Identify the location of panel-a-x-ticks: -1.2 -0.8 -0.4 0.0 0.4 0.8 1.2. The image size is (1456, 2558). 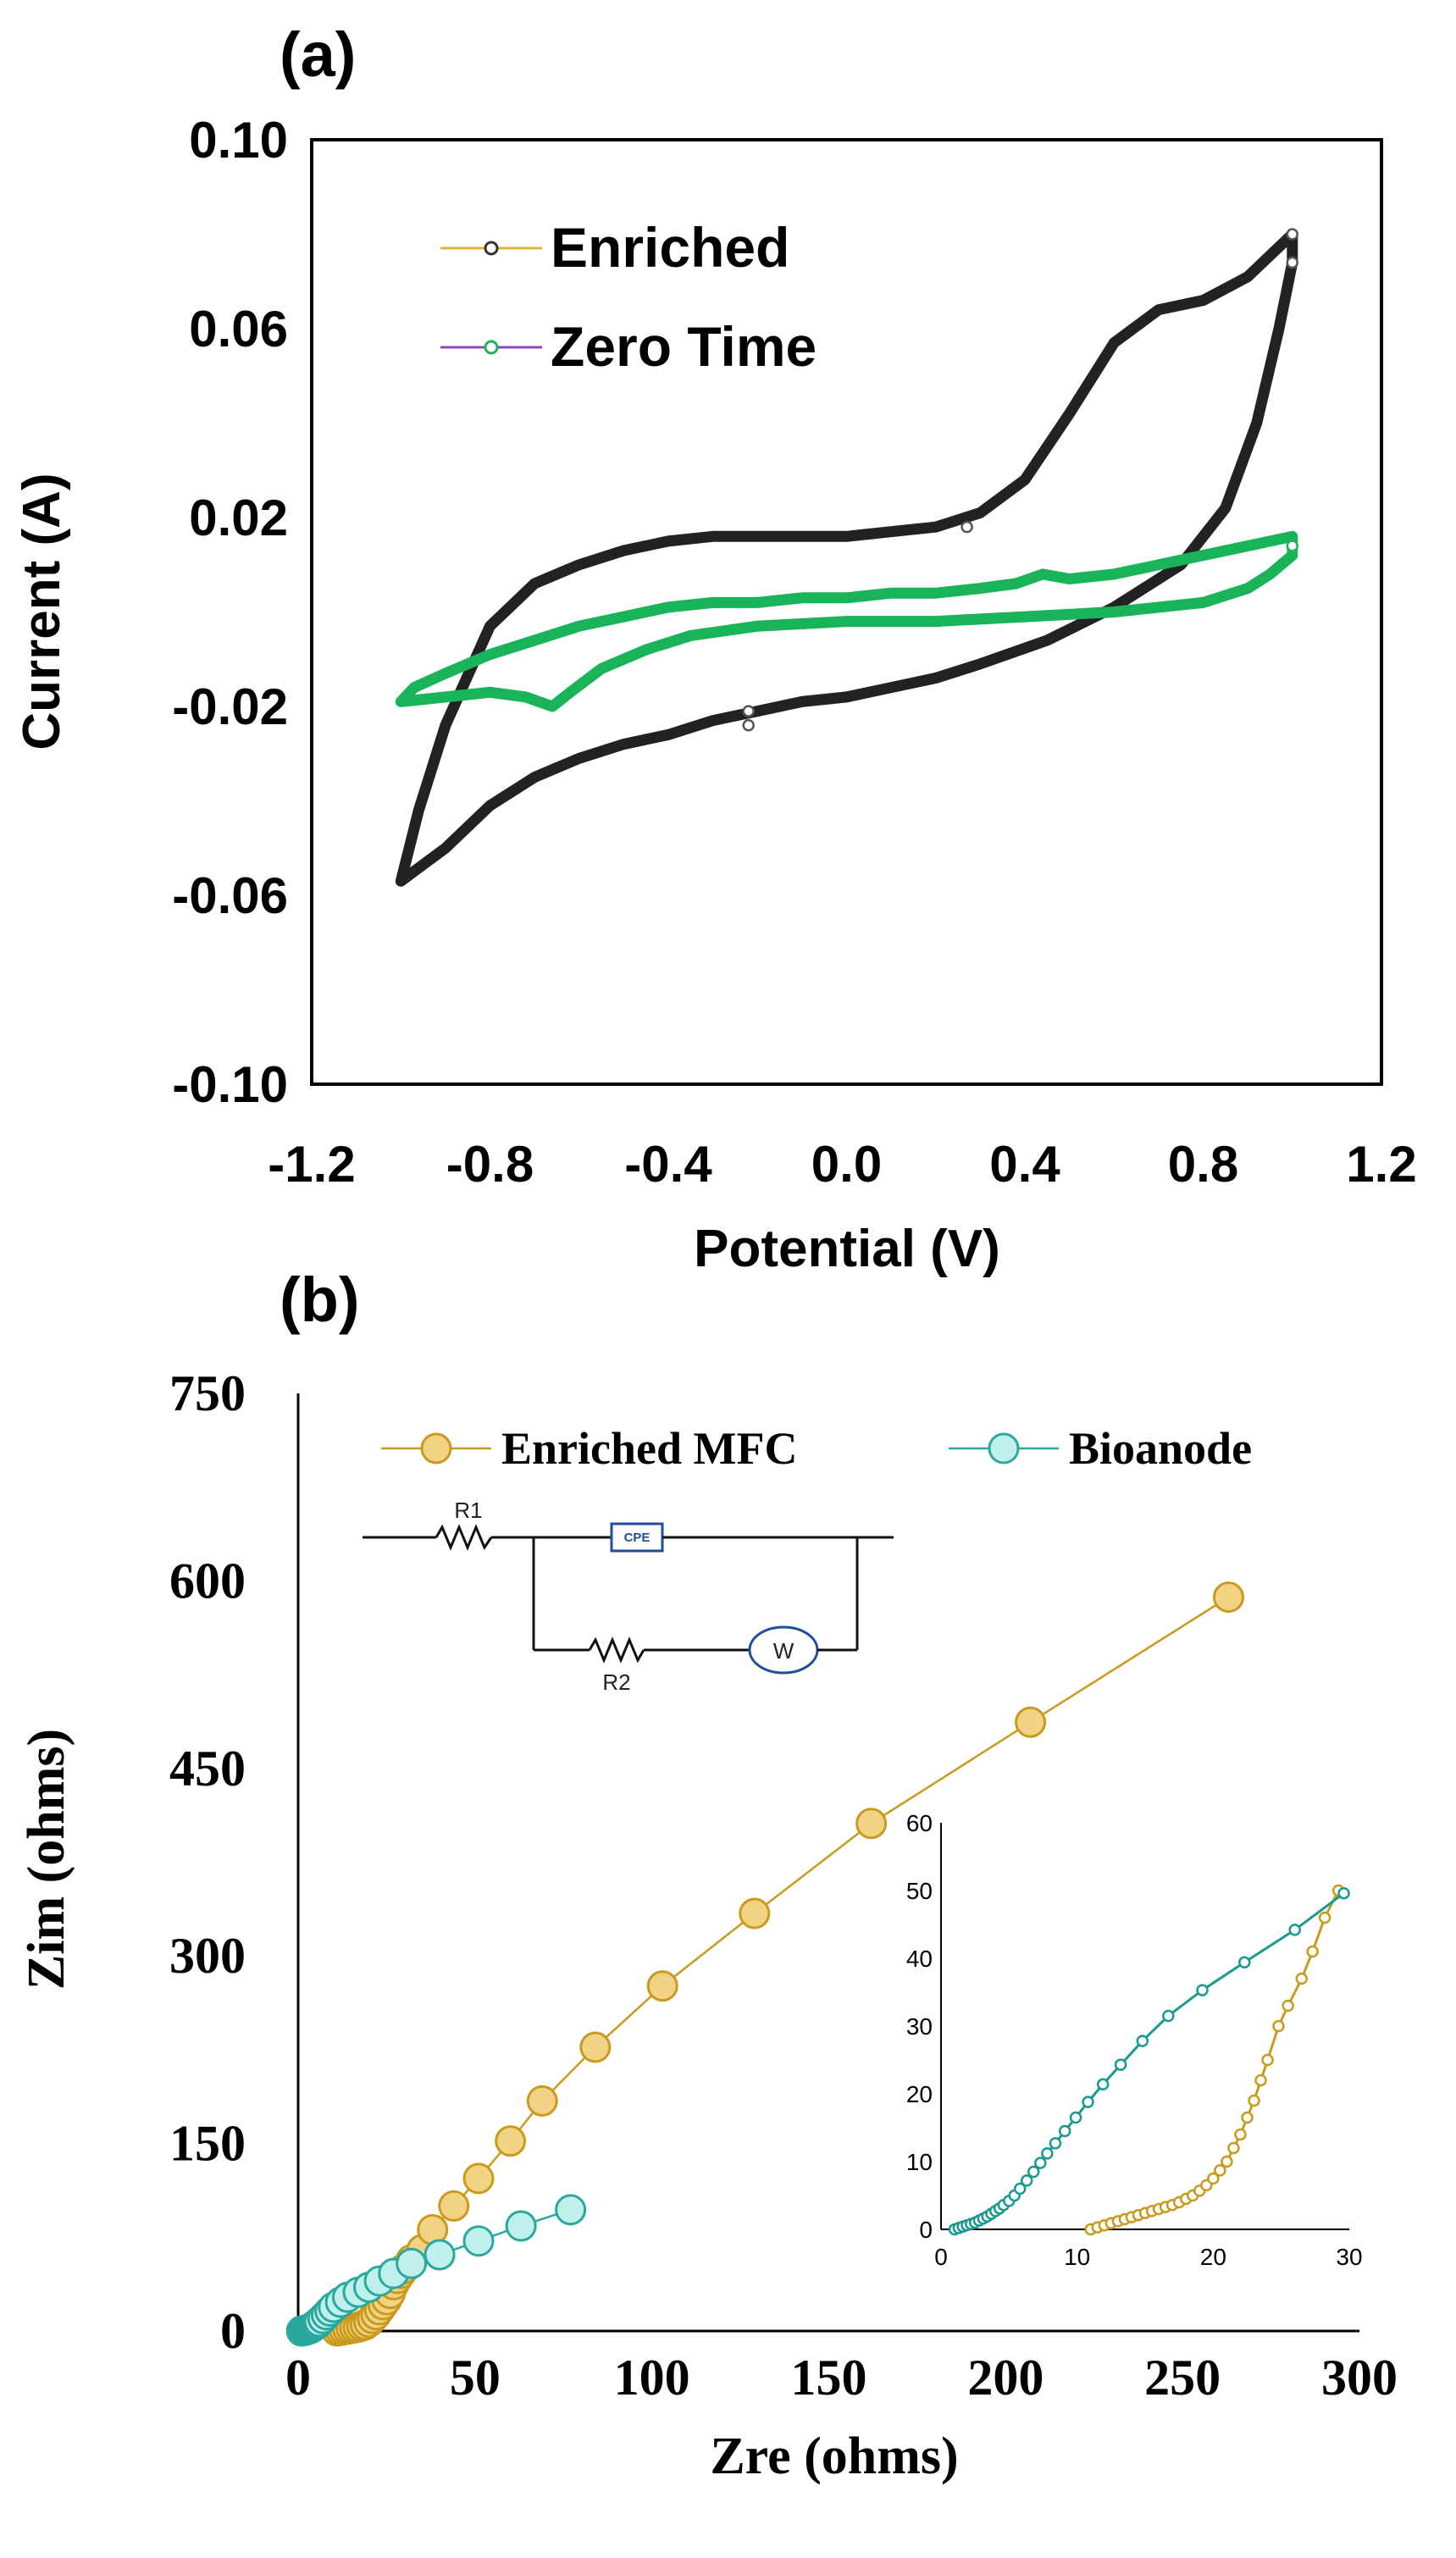
(842, 1164).